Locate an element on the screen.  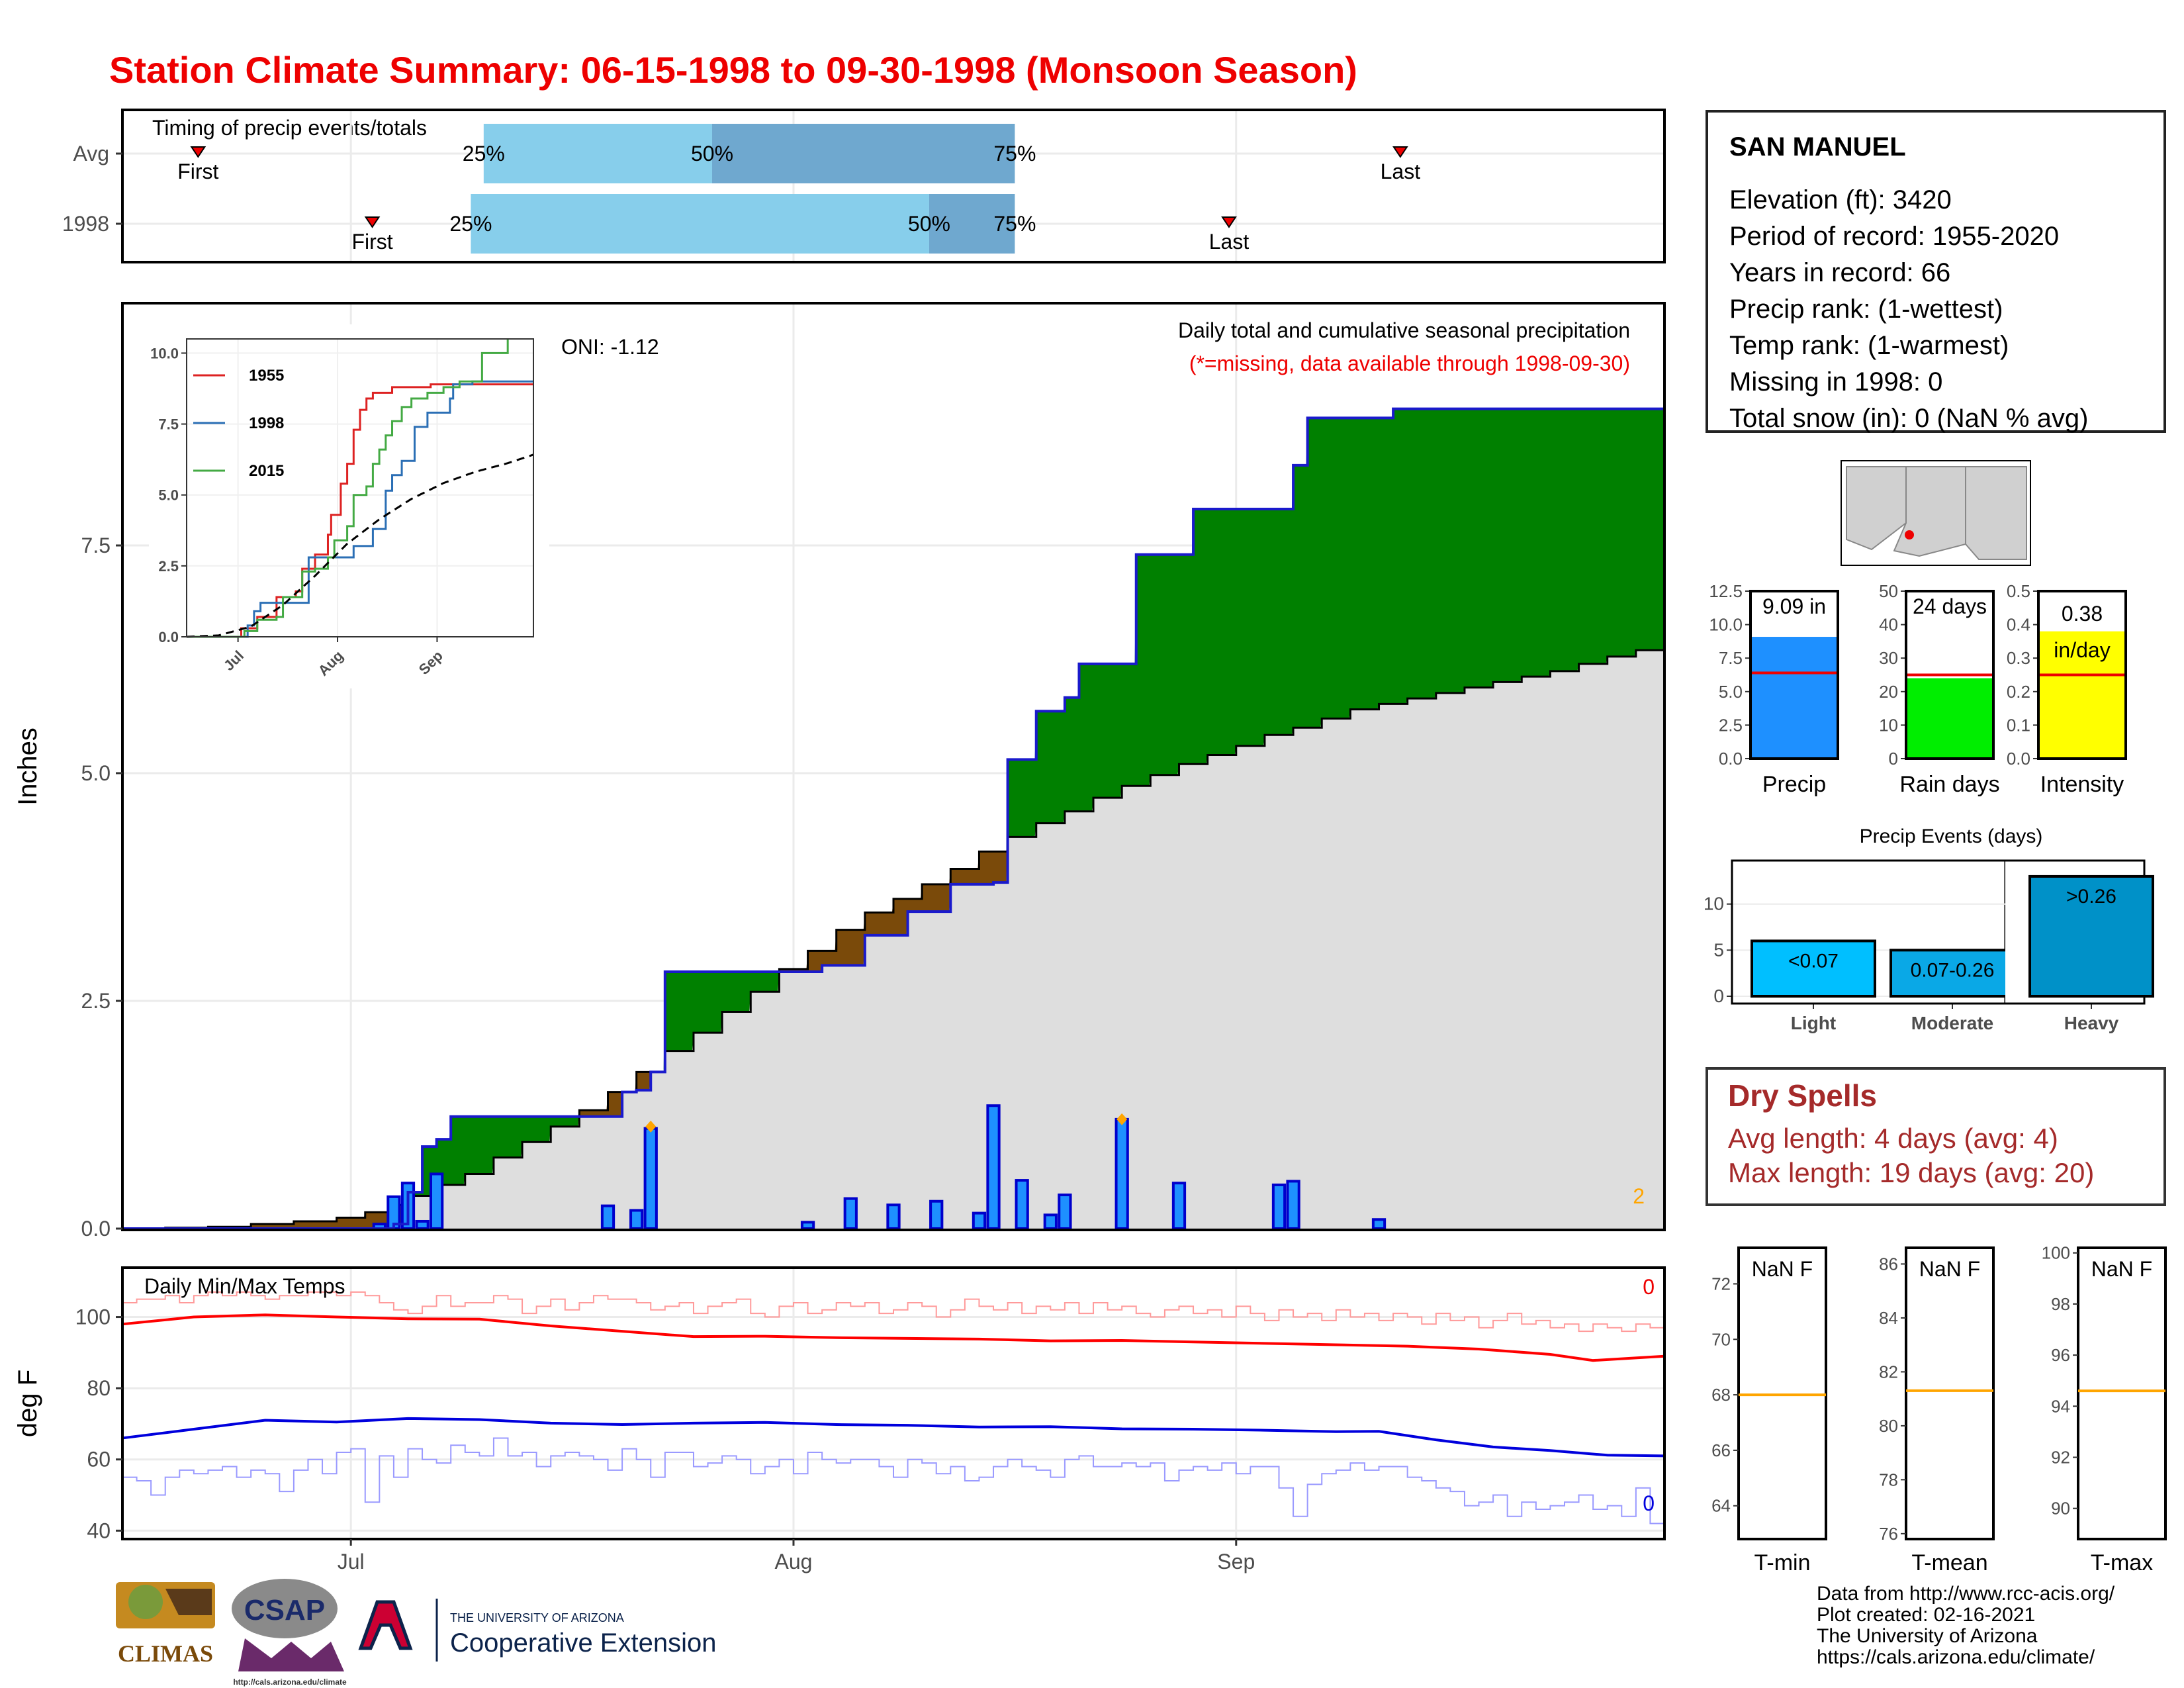
mini-y-tick: 50 is located at coordinates (1888, 591).